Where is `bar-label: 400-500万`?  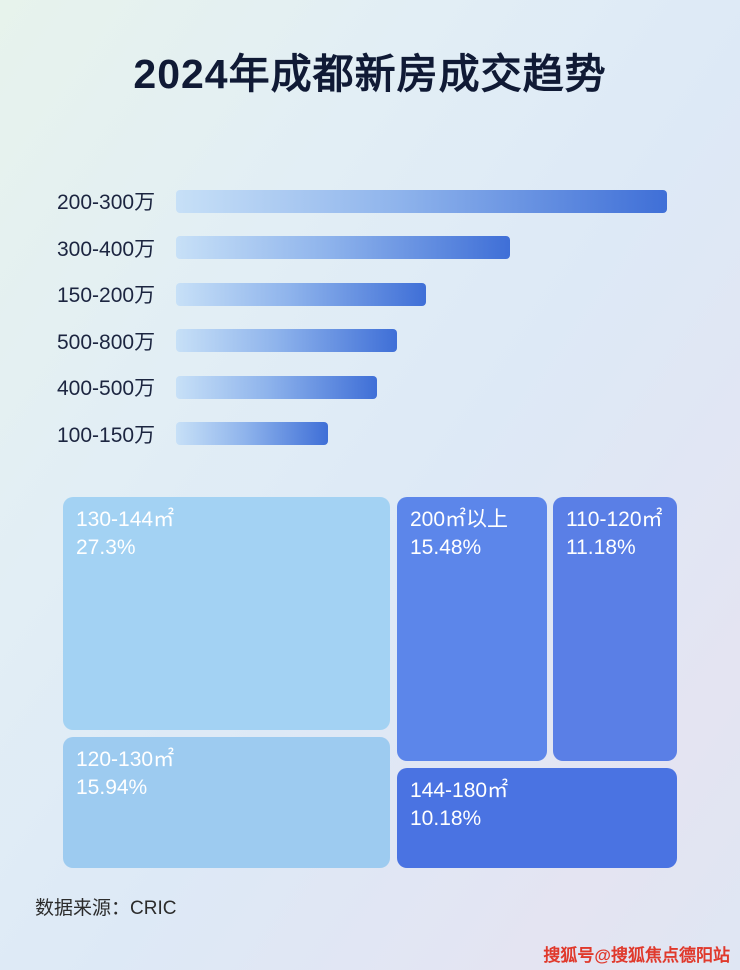
bar-label: 400-500万 is located at coordinates (106, 389).